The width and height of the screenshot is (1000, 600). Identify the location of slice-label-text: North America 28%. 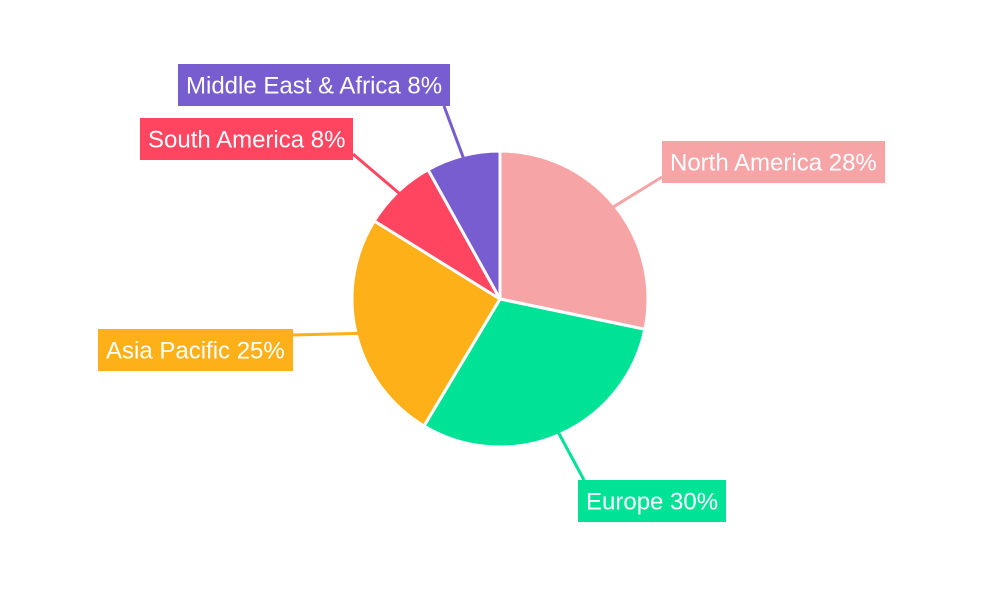
(773, 162).